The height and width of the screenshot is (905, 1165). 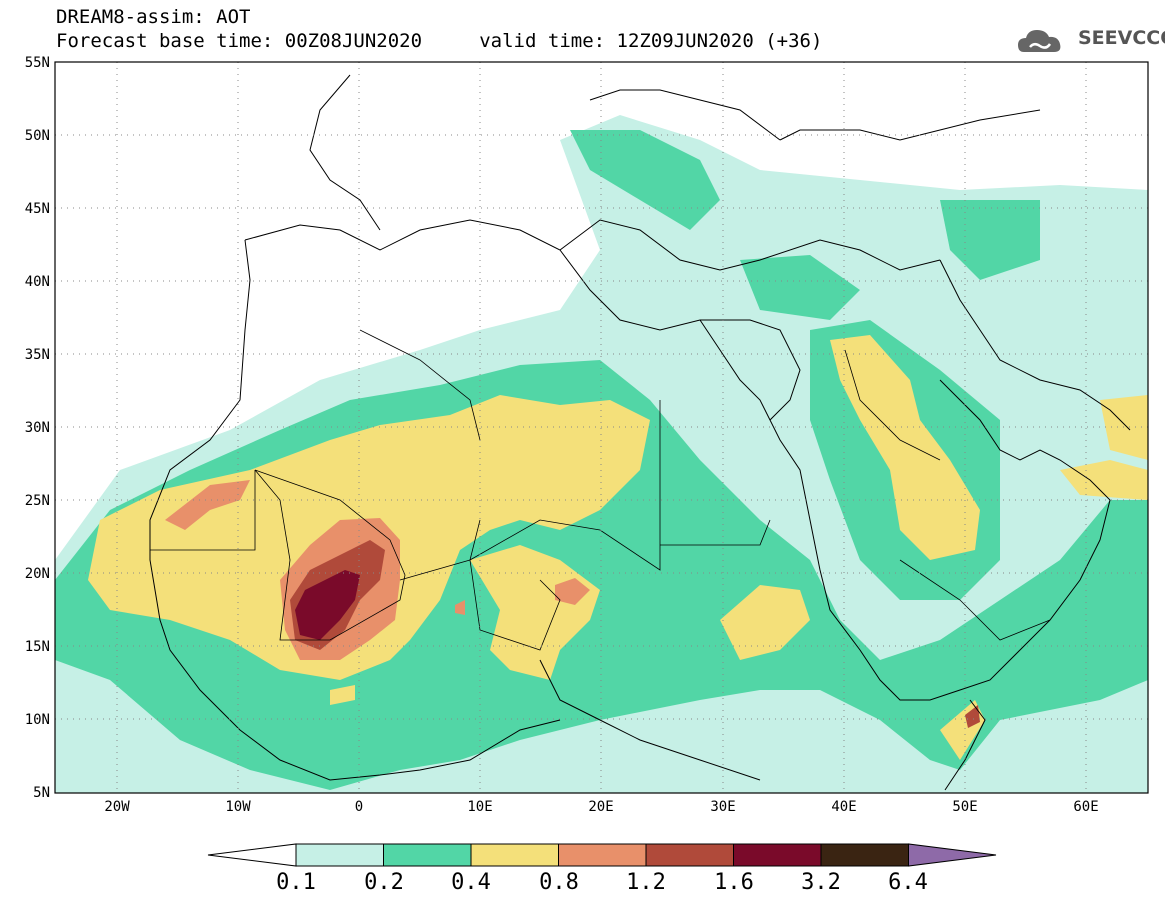 What do you see at coordinates (722, 807) in the screenshot?
I see `lon-label: 30E` at bounding box center [722, 807].